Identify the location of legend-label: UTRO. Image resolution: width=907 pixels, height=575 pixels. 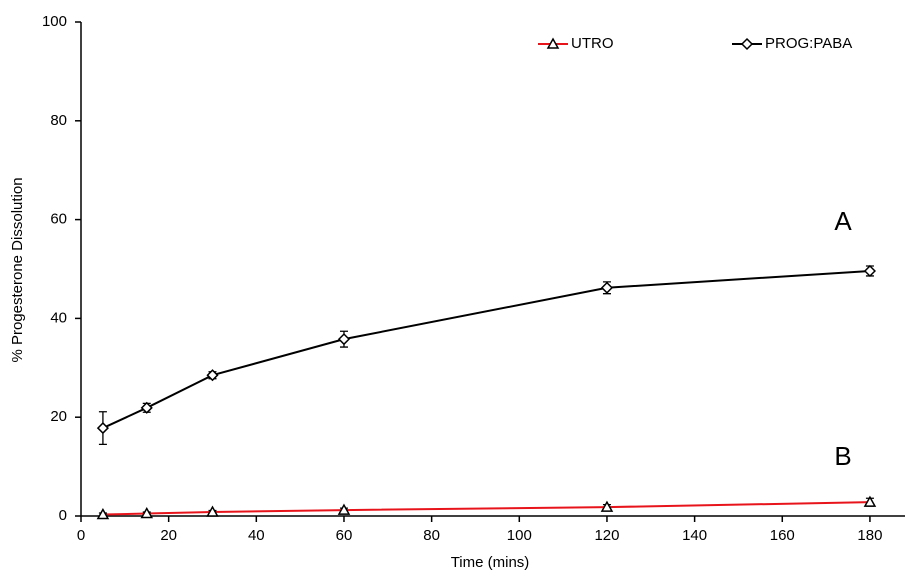
(592, 43).